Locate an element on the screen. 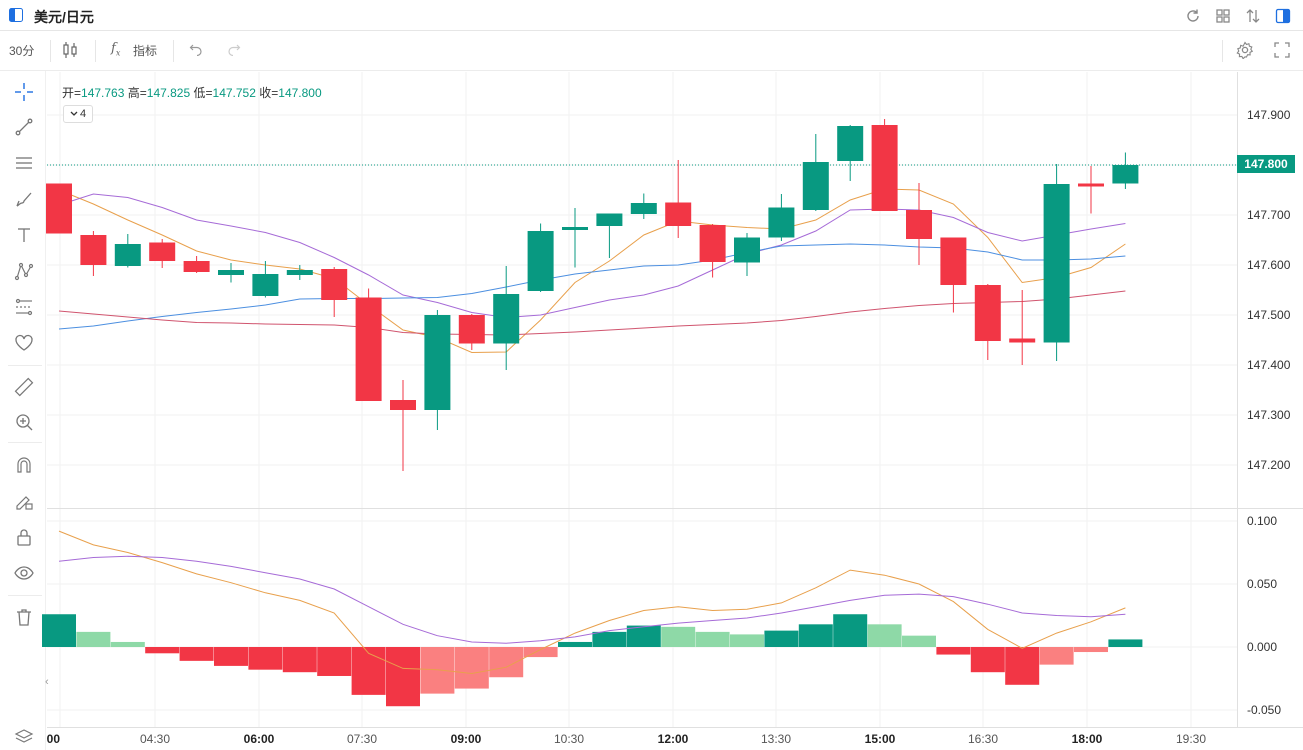 This screenshot has width=1303, height=750. last-price-label: 147.800 is located at coordinates (1266, 164).